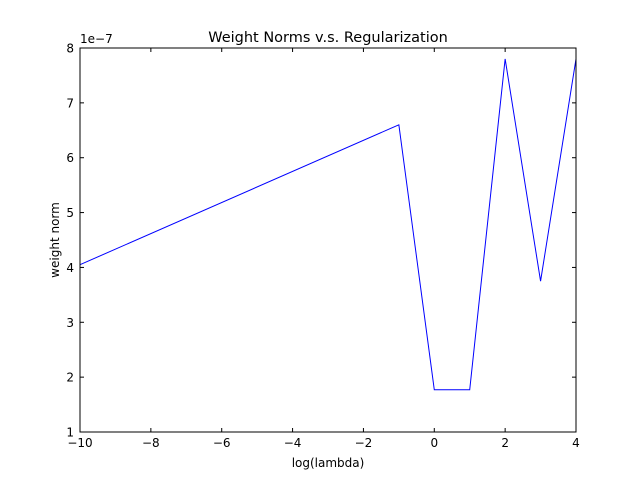 The image size is (640, 480). What do you see at coordinates (328, 463) in the screenshot?
I see `x-axis-title: log(lambda)` at bounding box center [328, 463].